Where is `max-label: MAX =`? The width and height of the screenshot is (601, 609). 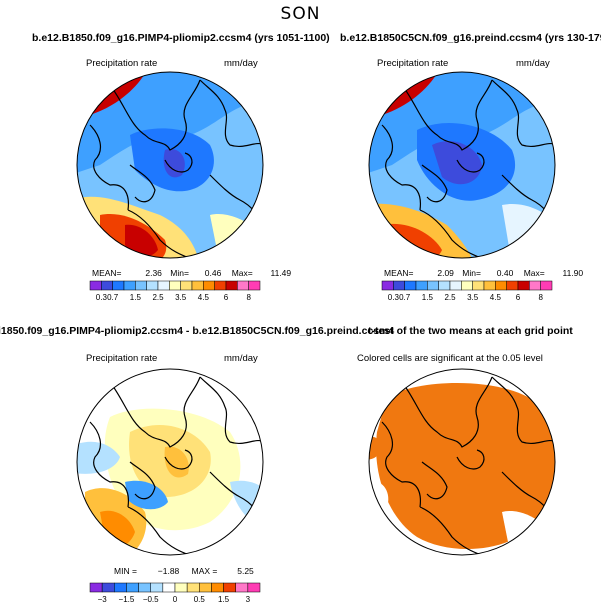
max-label: MAX = is located at coordinates (204, 571).